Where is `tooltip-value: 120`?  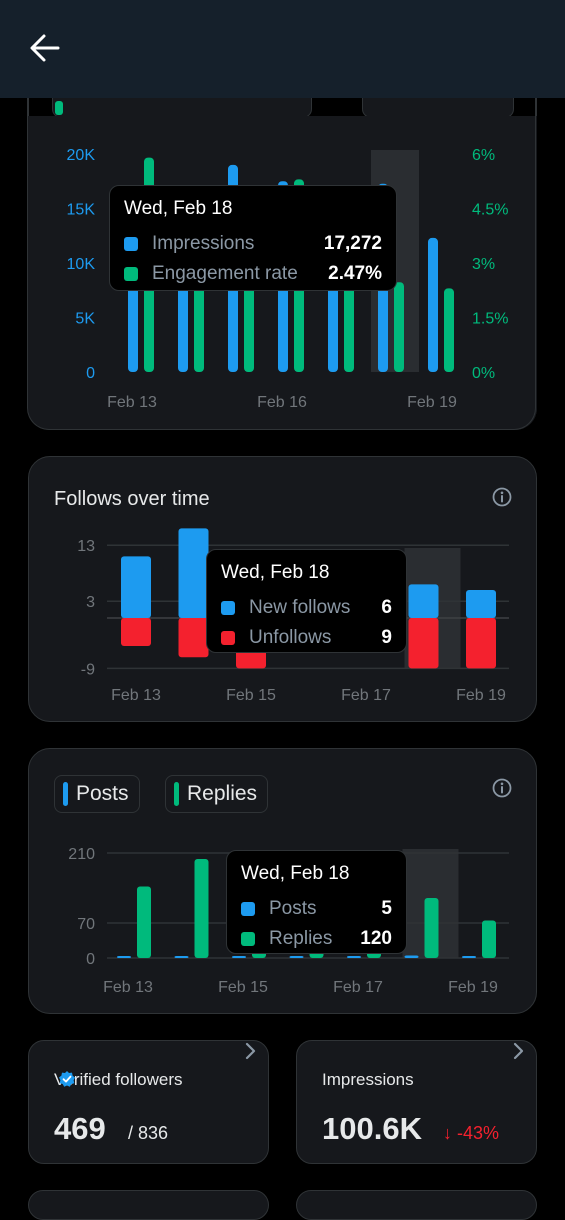
tooltip-value: 120 is located at coordinates (376, 938).